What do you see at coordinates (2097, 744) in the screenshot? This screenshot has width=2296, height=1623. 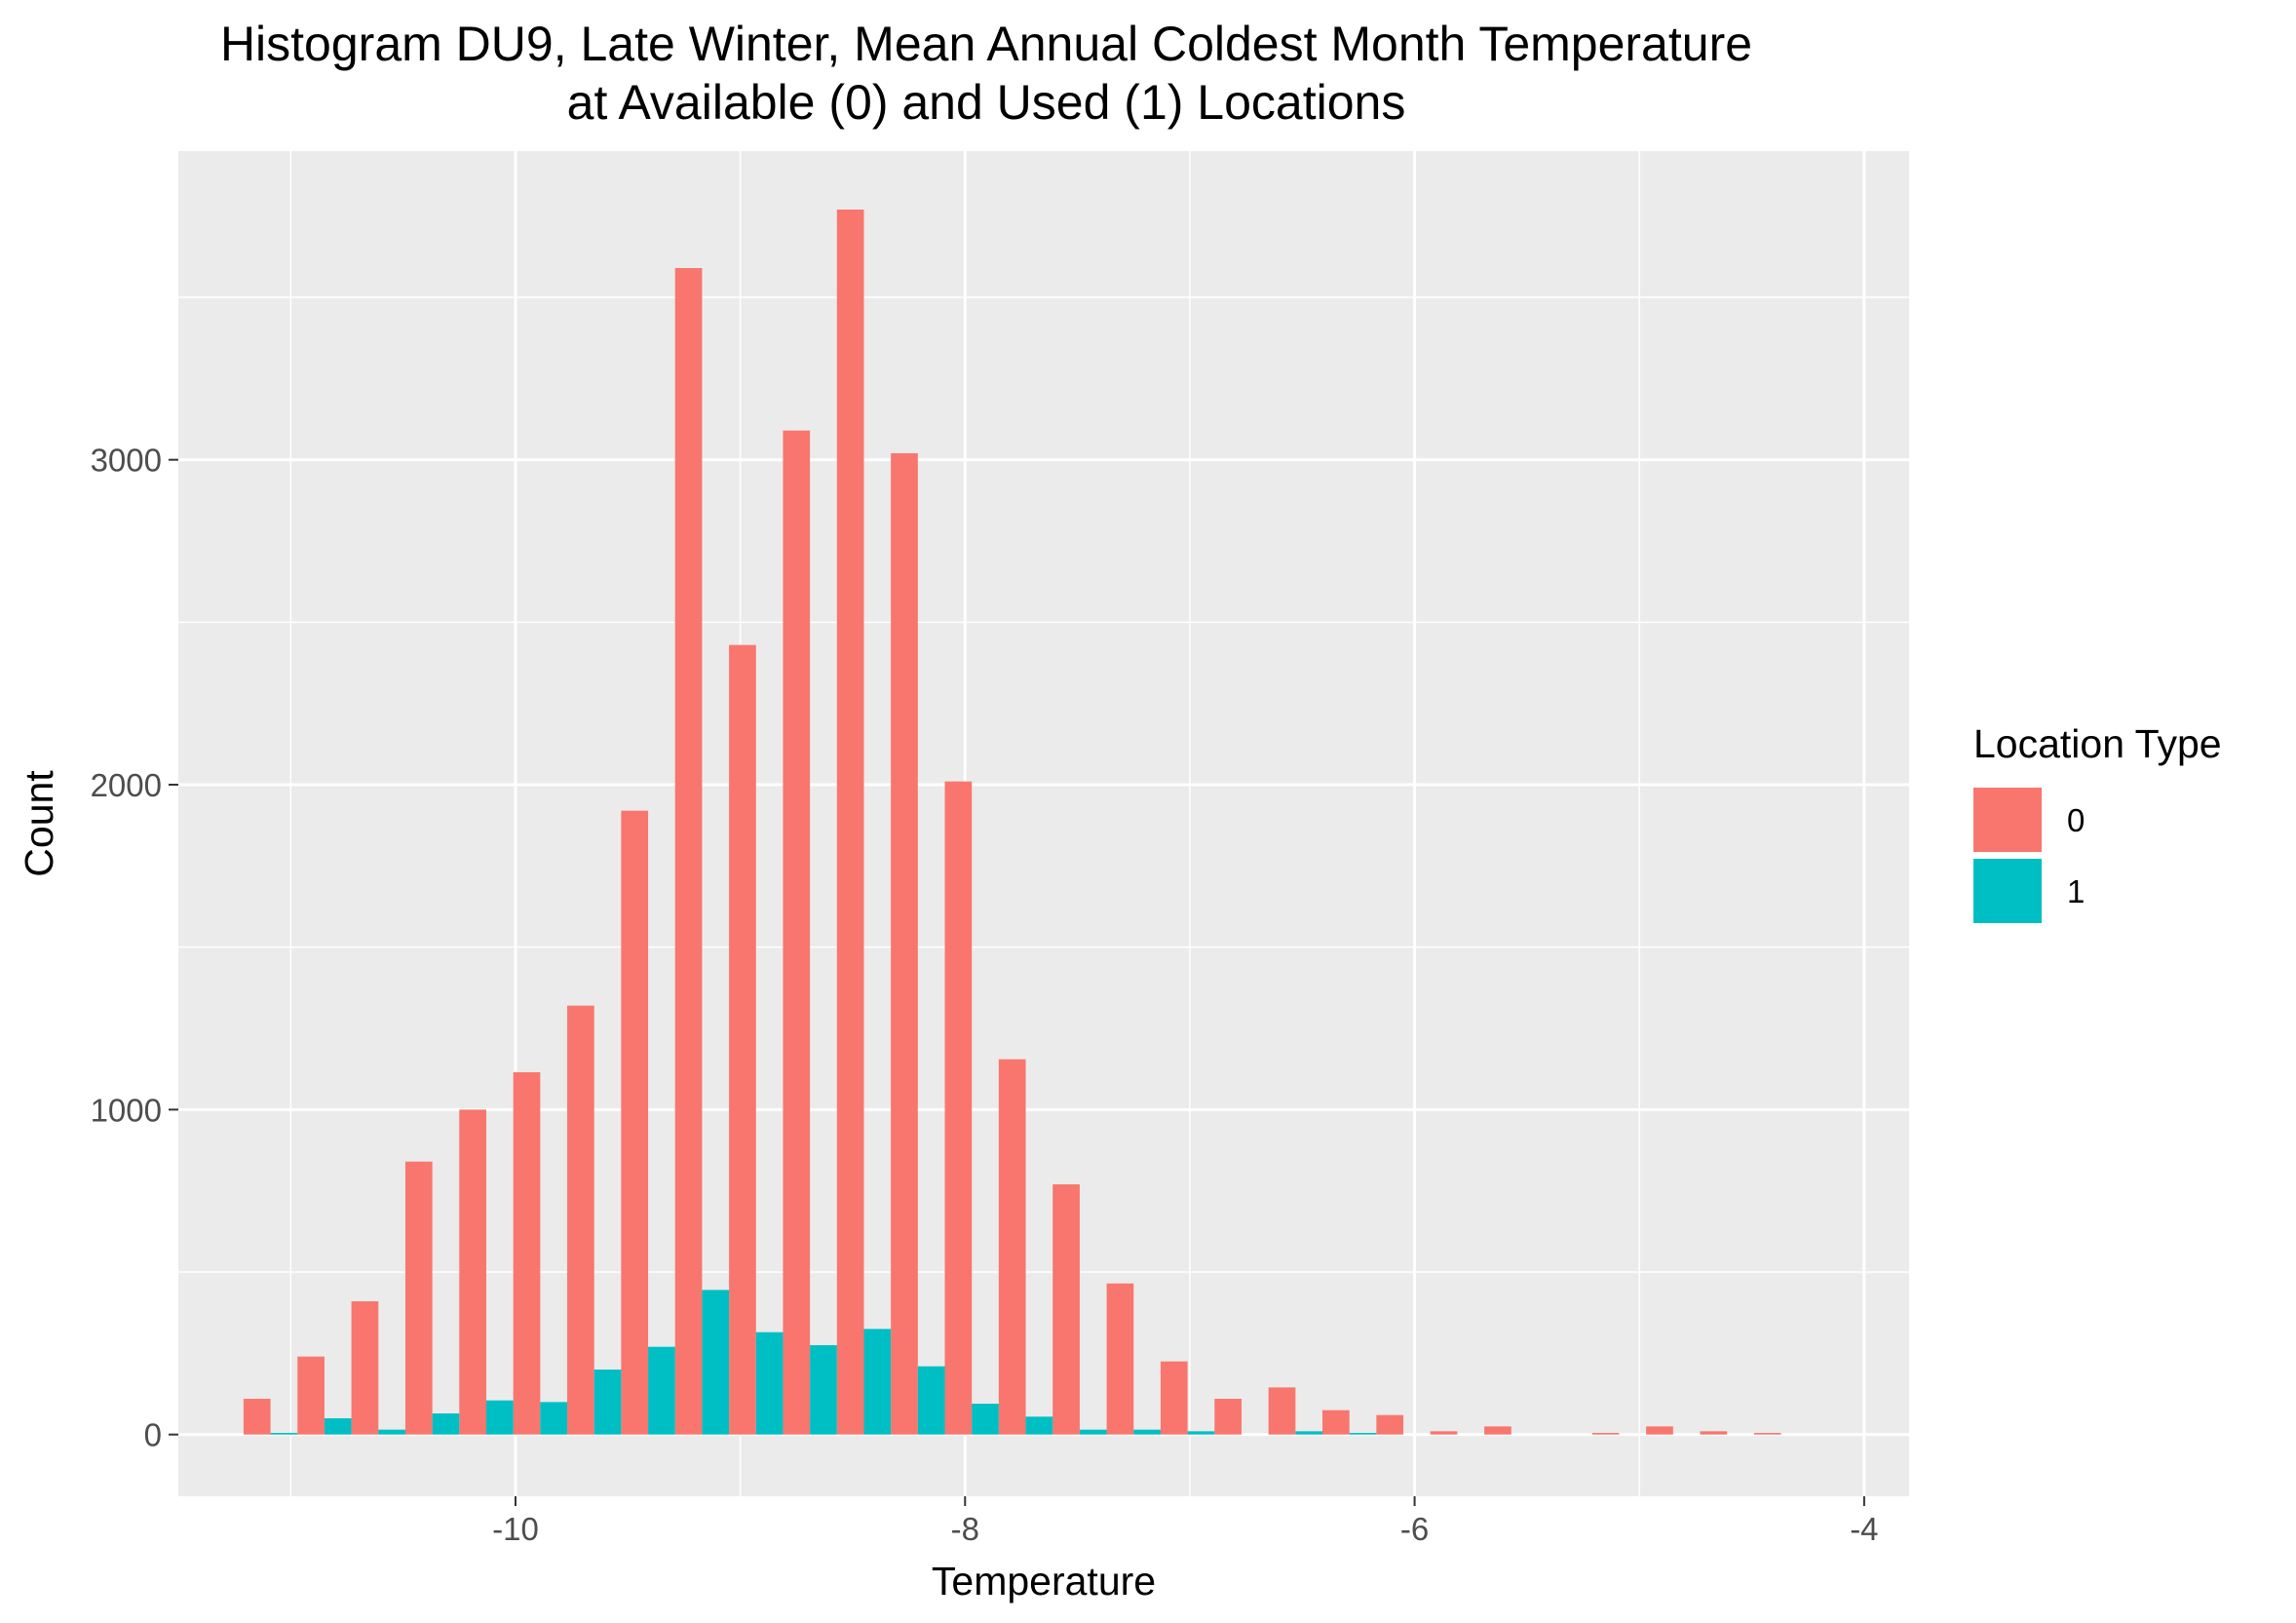 I see `legend-title: Location Type` at bounding box center [2097, 744].